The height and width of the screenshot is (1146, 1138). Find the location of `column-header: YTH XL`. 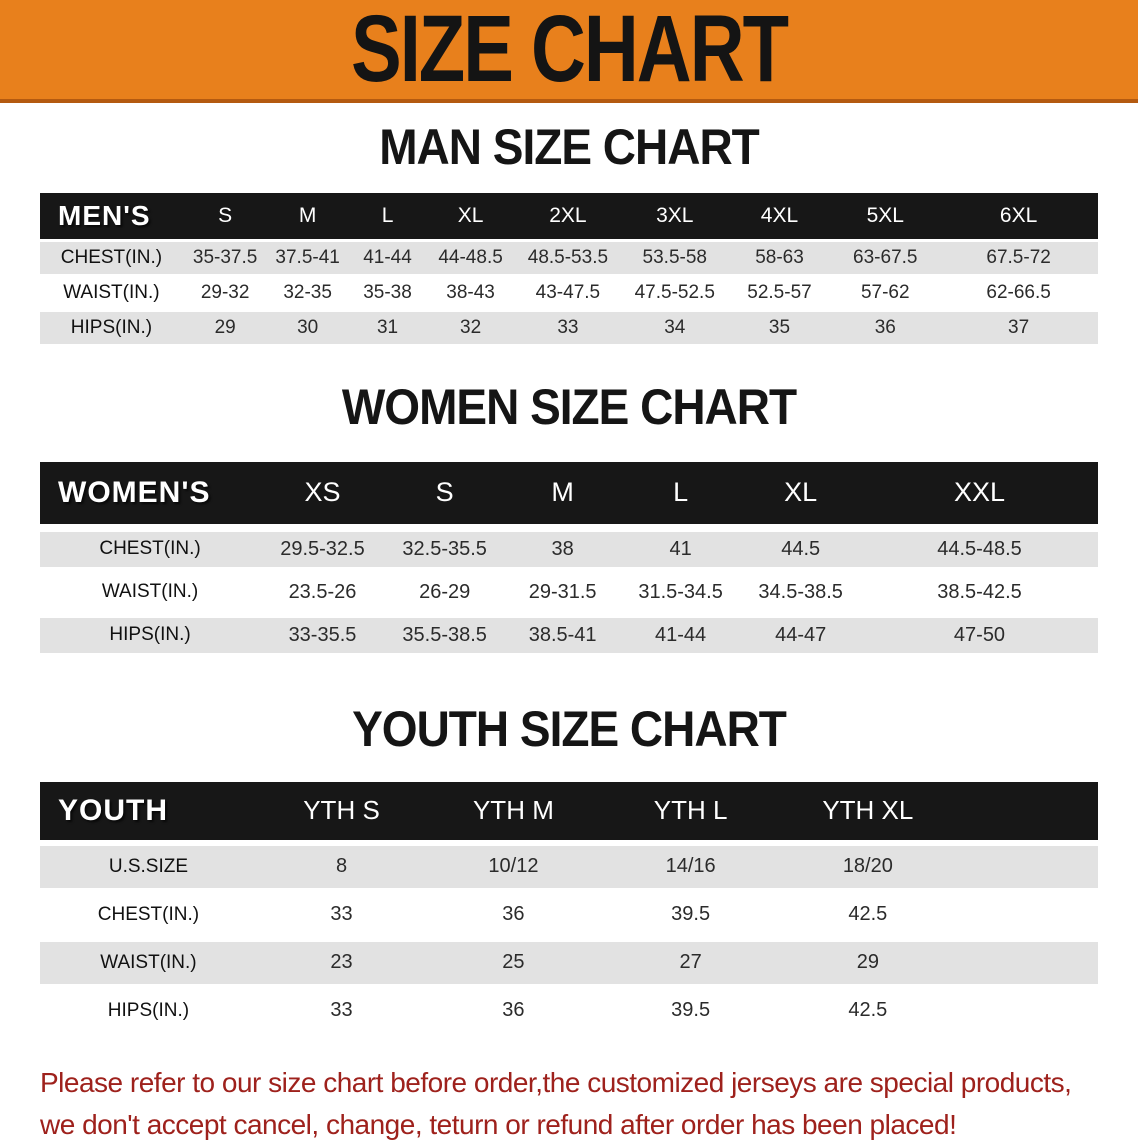

column-header: YTH XL is located at coordinates (868, 810).